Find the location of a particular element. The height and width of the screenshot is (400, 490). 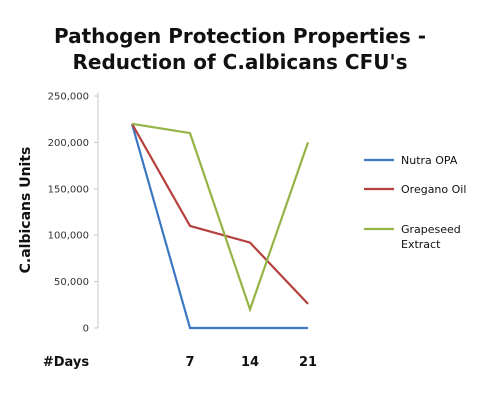

y-tick-label: 100,000 is located at coordinates (68, 236).